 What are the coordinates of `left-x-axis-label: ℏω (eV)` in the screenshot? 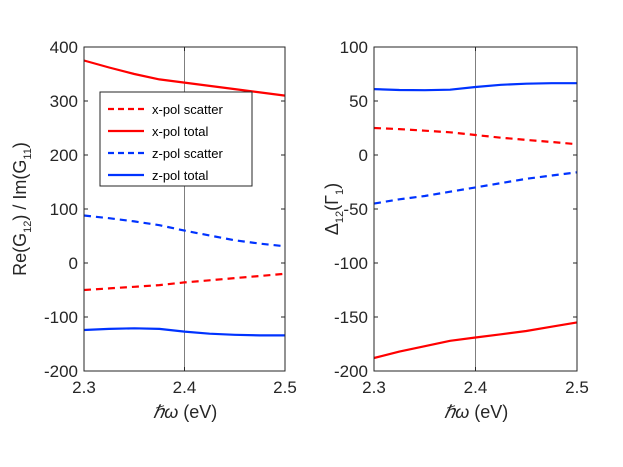 It's located at (185, 412).